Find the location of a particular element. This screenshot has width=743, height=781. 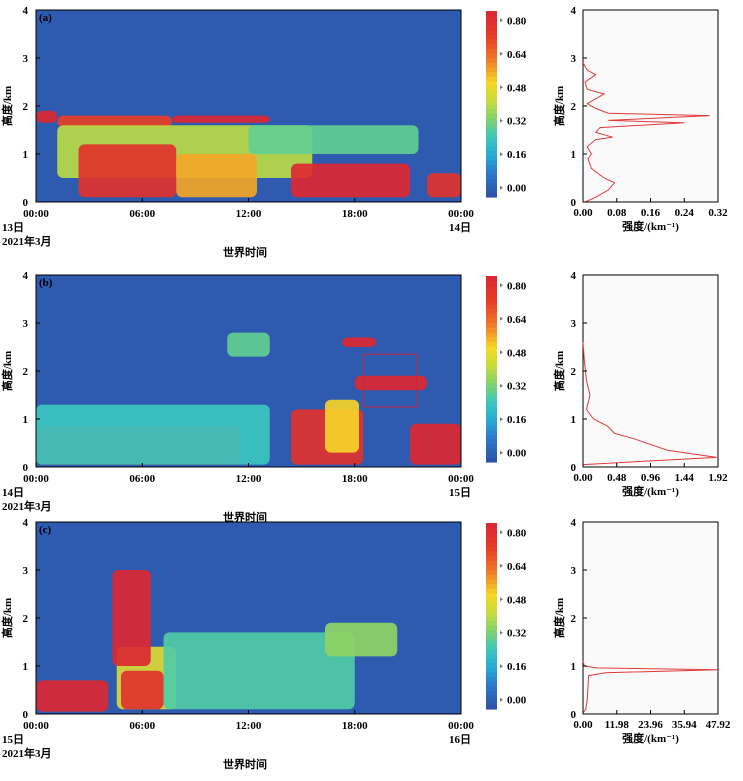

panel-label: (a) is located at coordinates (45, 18).